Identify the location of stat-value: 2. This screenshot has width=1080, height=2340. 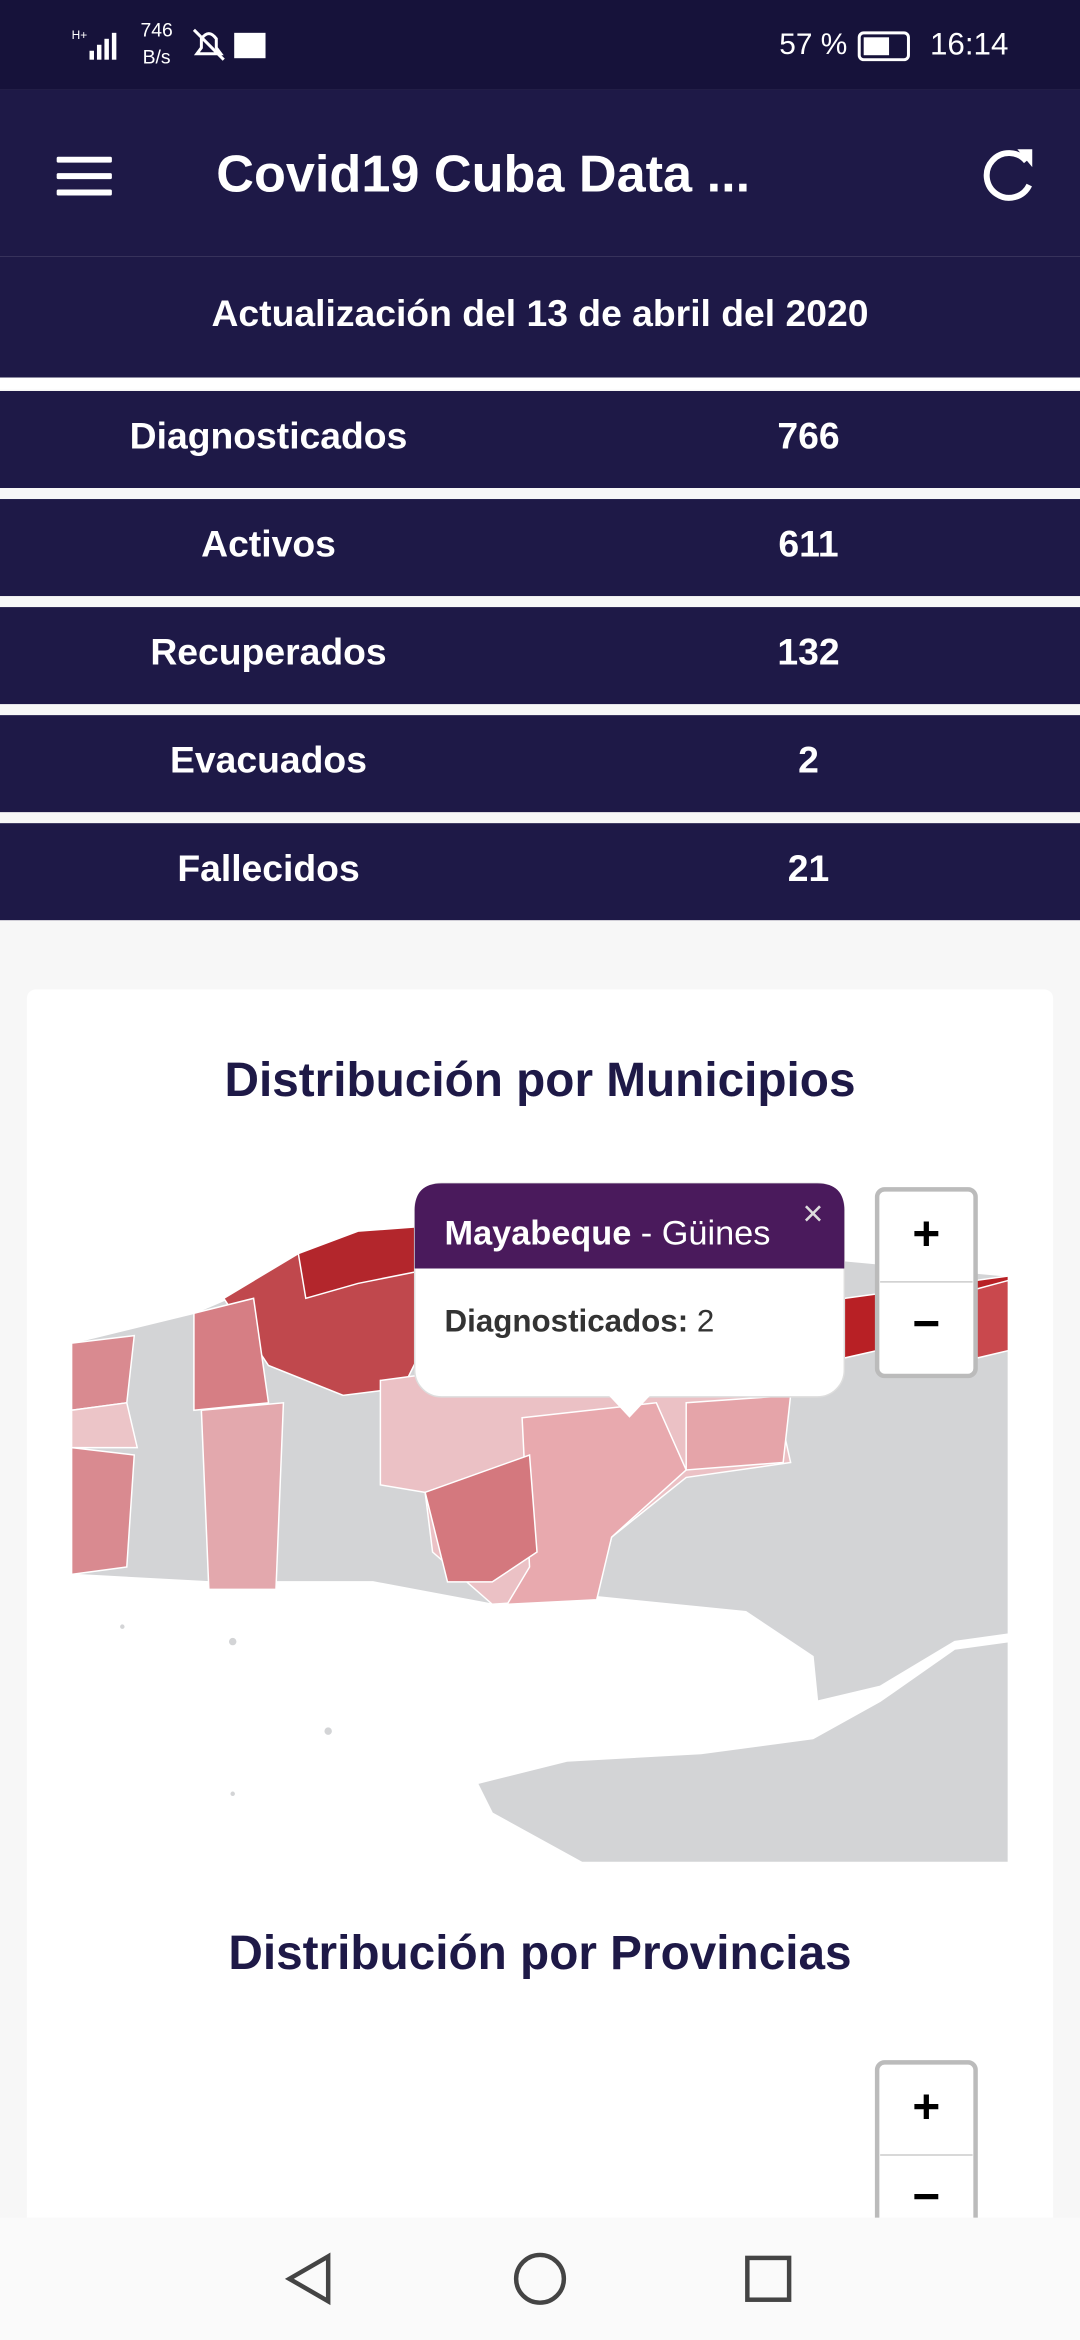
(808, 760).